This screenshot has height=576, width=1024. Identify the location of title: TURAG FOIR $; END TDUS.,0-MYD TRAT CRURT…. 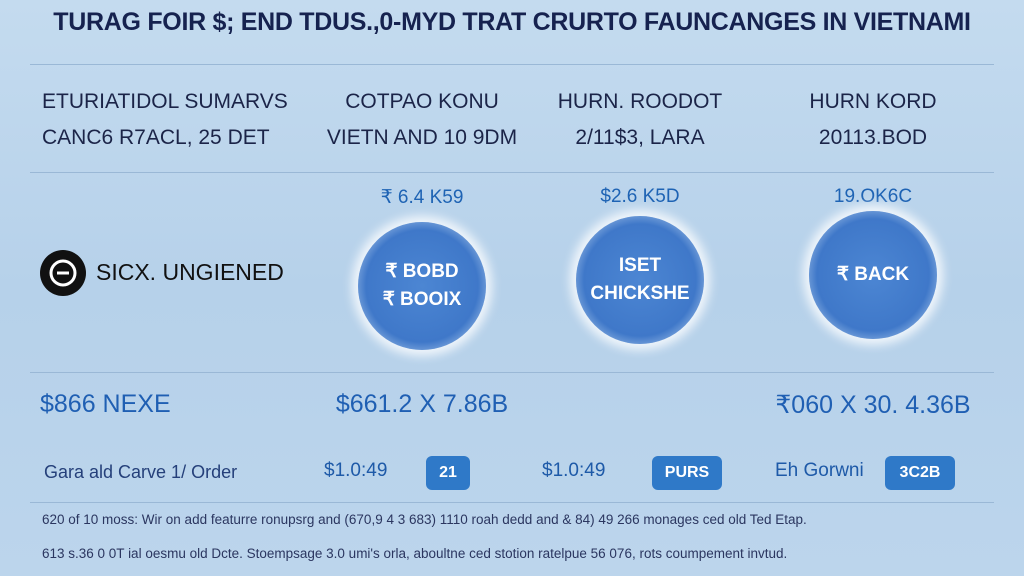
(512, 22).